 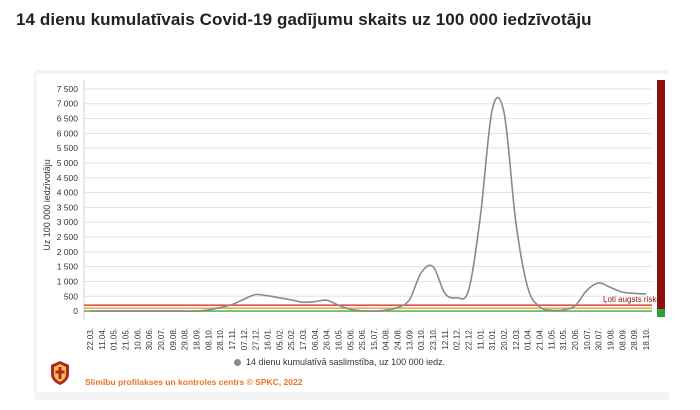 I want to click on x-tick-label: 20.07., so click(x=161, y=339).